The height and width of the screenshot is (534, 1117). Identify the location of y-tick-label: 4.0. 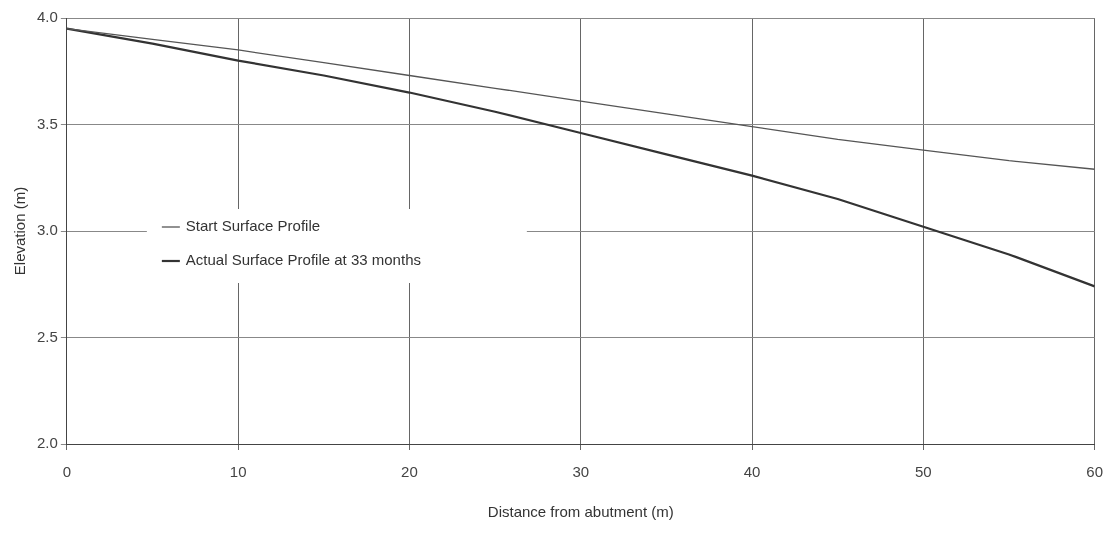
(47, 17).